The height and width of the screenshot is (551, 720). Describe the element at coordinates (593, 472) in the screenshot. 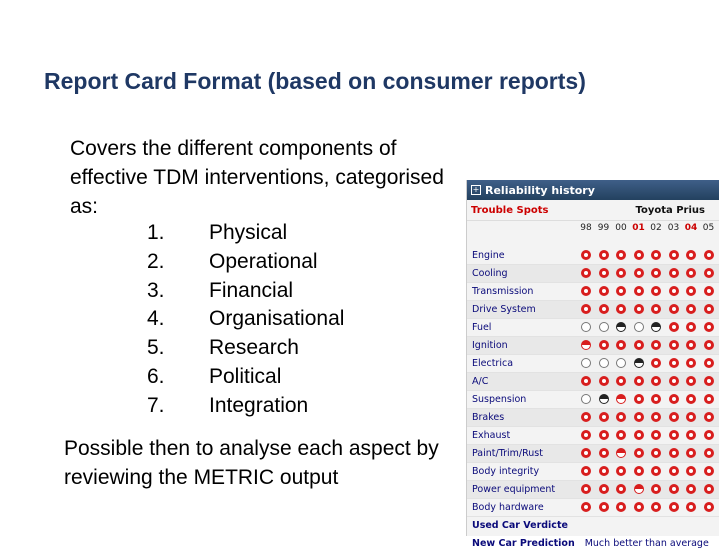

I see `trouble-spot-row: Body integrity` at that location.